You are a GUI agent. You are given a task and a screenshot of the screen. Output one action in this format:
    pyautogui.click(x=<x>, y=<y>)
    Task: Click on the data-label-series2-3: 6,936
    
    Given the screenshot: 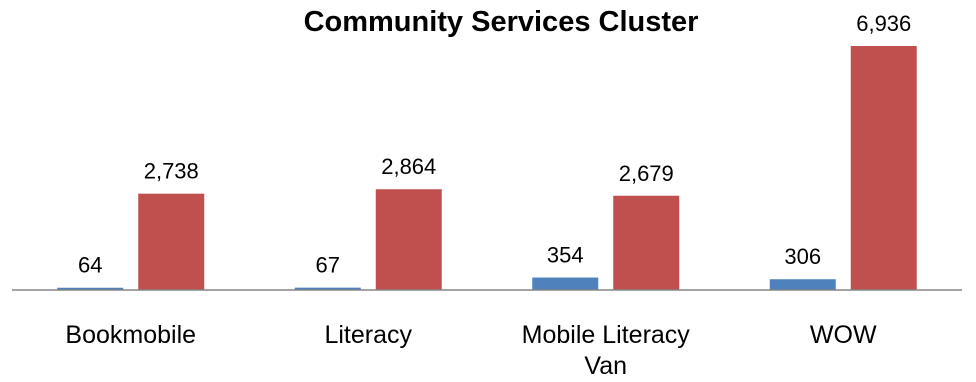 What is the action you would take?
    pyautogui.click(x=883, y=23)
    